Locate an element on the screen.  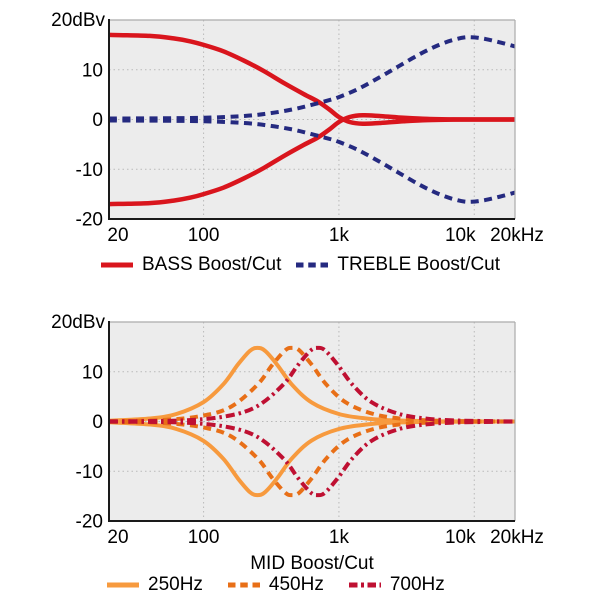
curve-700hz-cut is located at coordinates (312, 458).